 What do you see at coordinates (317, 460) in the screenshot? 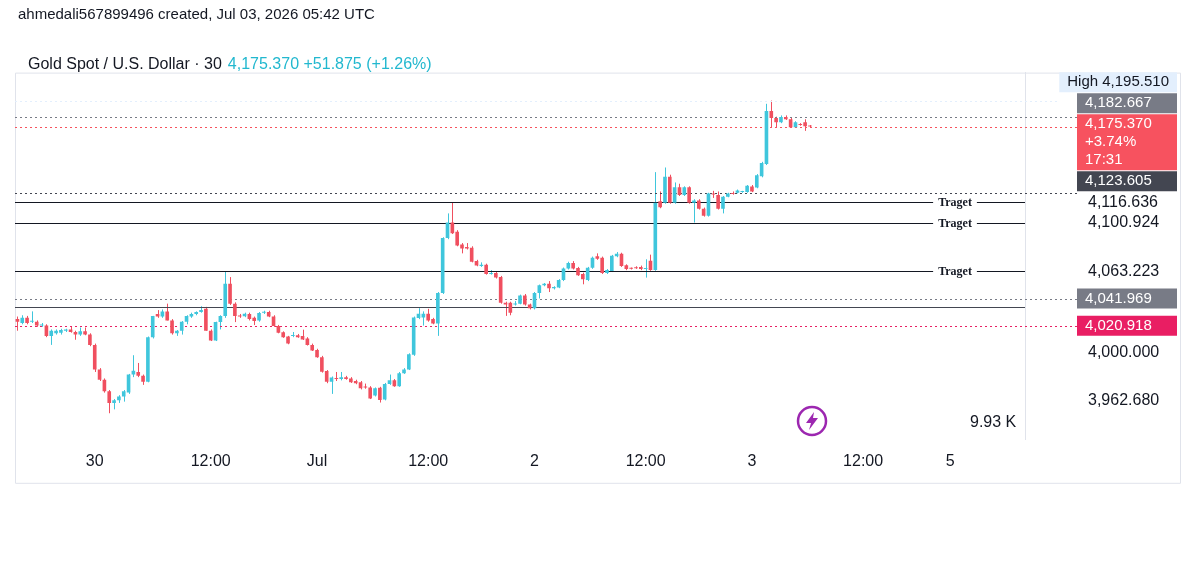
I see `x-tick-label: Jul` at bounding box center [317, 460].